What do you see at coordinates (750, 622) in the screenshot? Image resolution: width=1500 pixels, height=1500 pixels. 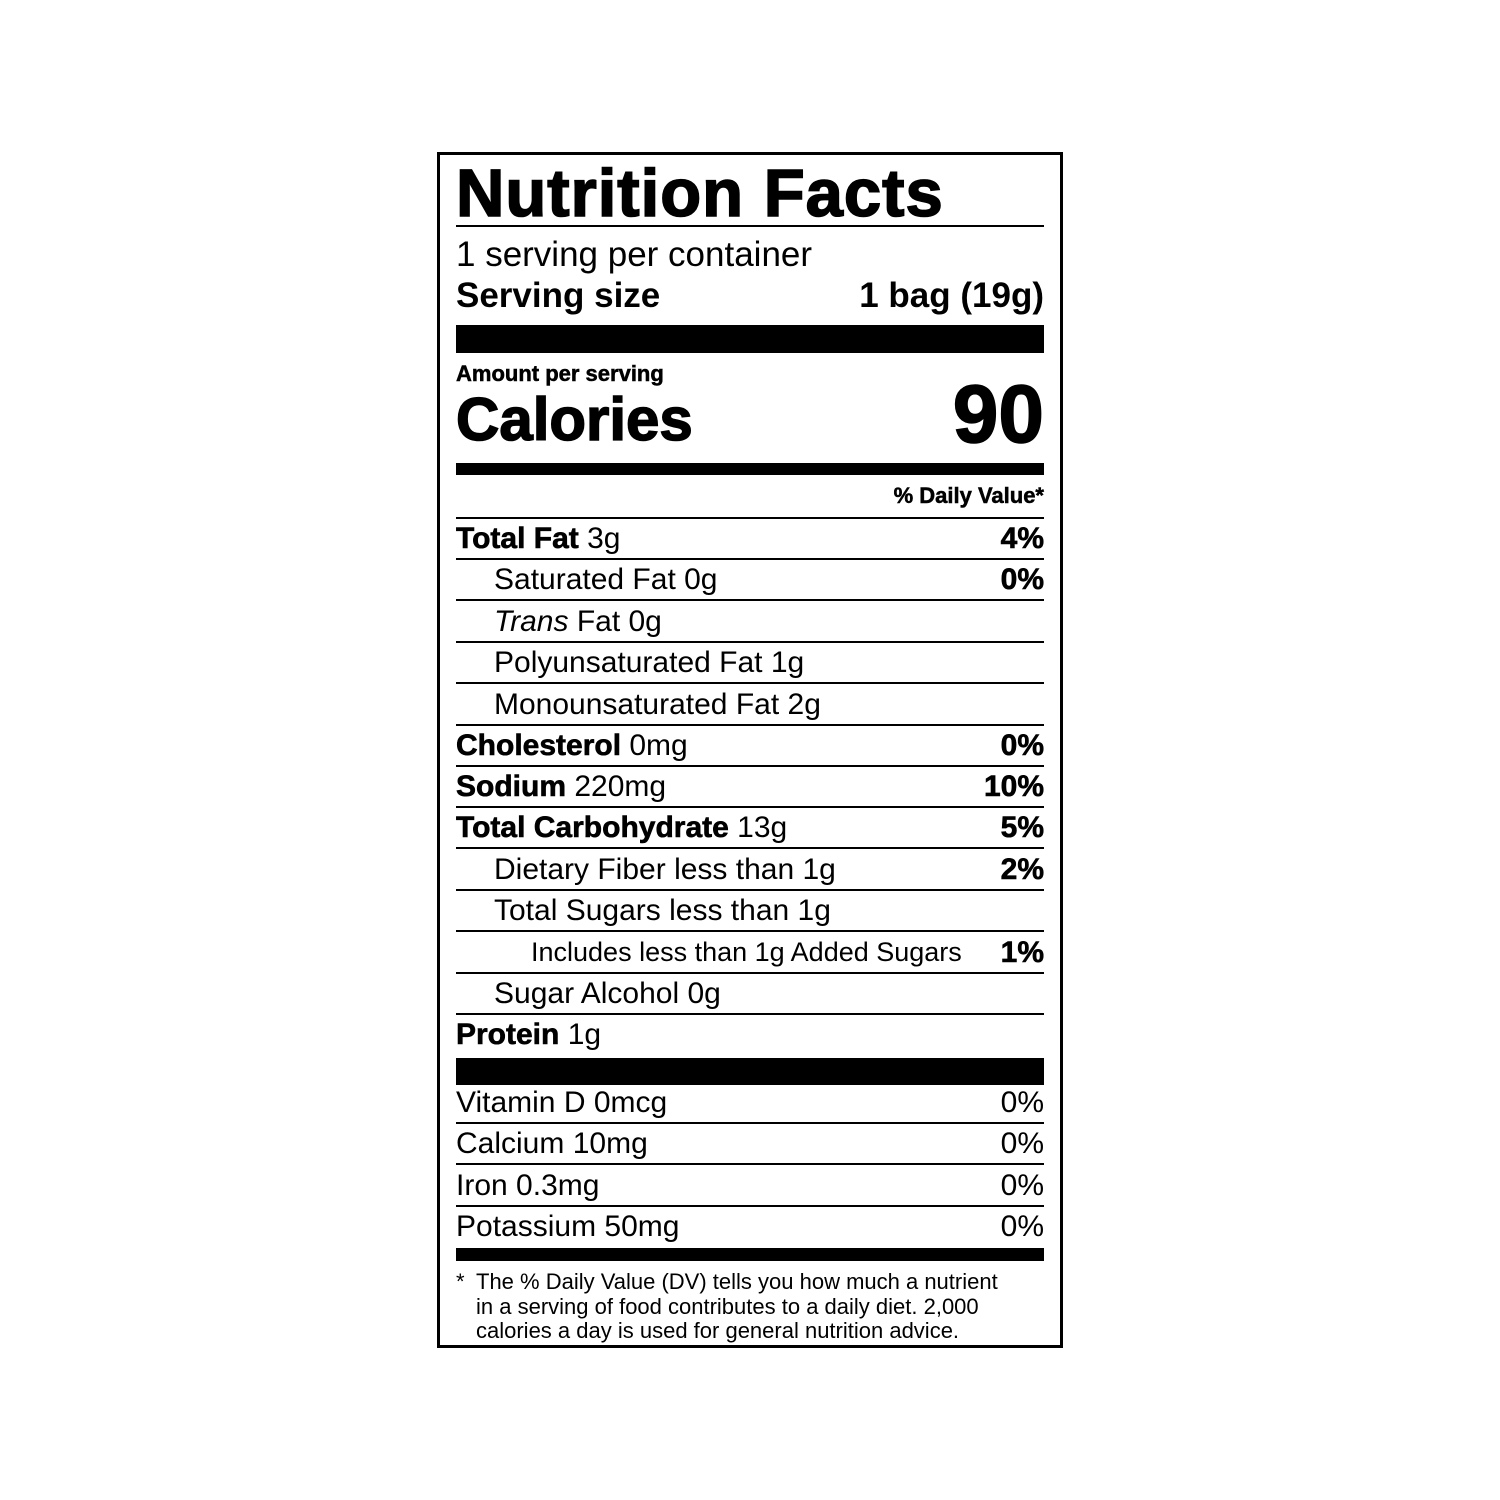 I see `nutrient-row: Trans Fat 0g` at bounding box center [750, 622].